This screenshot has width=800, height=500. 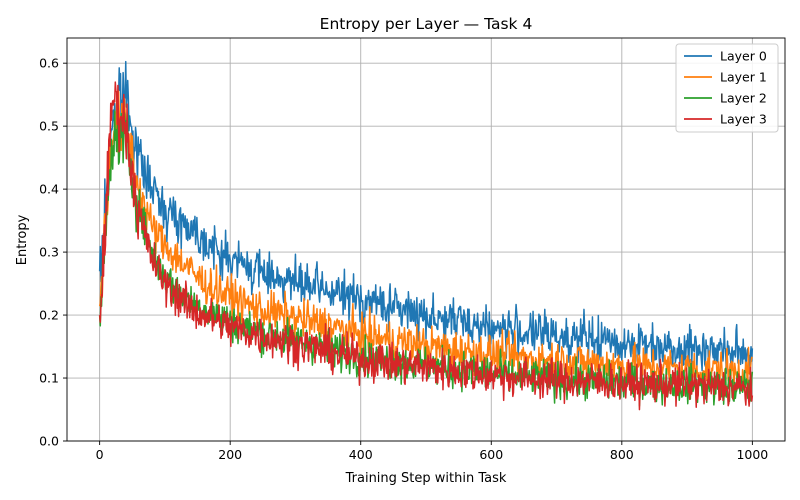 I want to click on y-tick-label: 0.0, so click(x=49, y=441).